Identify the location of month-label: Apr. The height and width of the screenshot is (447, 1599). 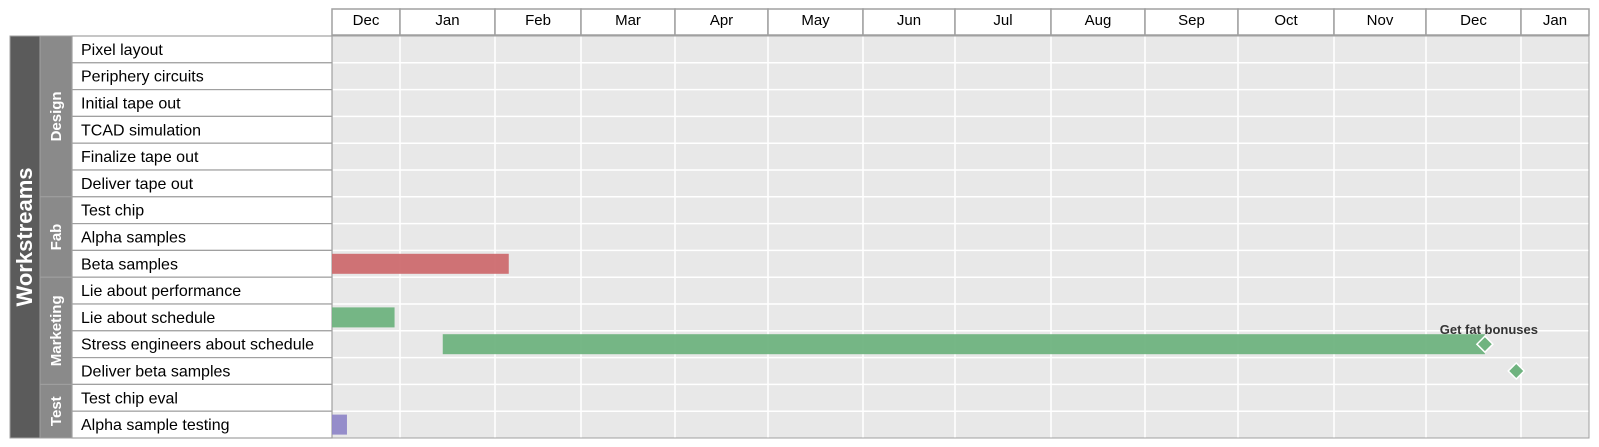
(721, 20).